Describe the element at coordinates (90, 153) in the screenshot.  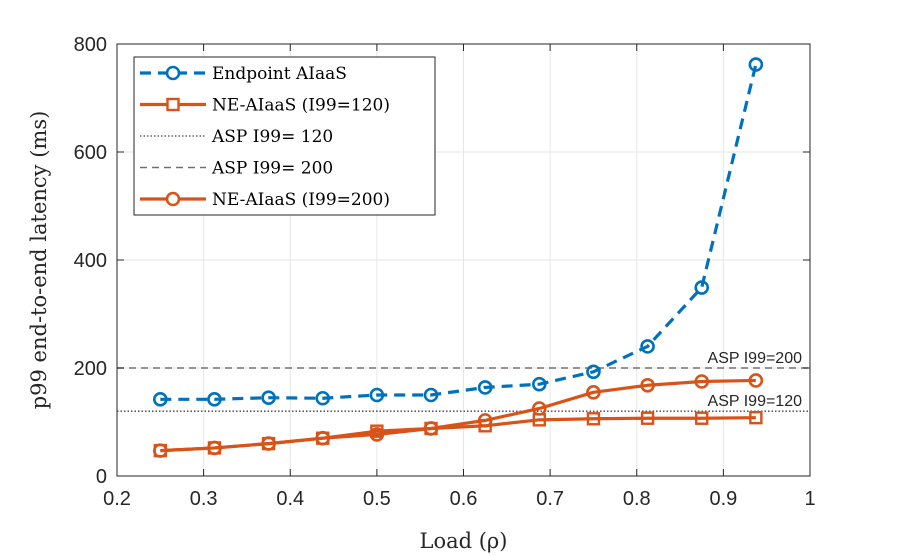
I see `y-tick-label: 600` at that location.